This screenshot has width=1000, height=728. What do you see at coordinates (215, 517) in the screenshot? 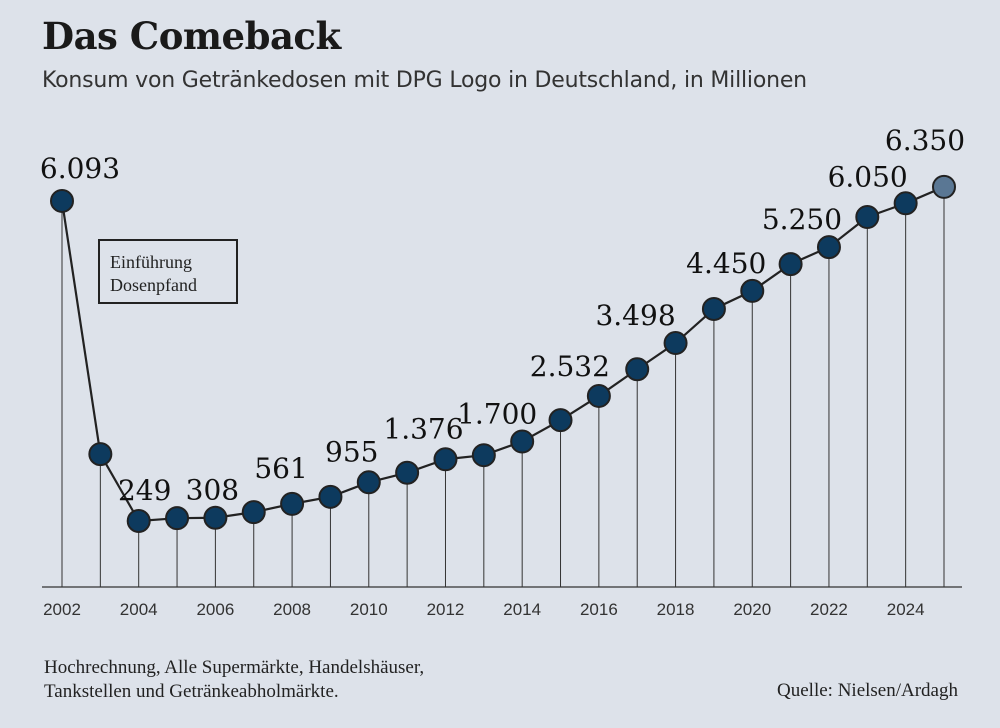
I see `data-point-2006` at bounding box center [215, 517].